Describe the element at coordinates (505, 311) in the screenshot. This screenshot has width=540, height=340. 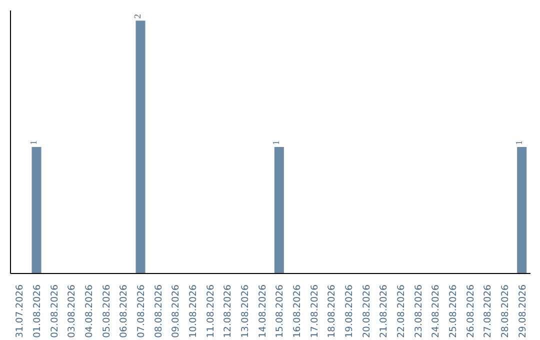
I see `x-tick-label: 28.08.2026` at that location.